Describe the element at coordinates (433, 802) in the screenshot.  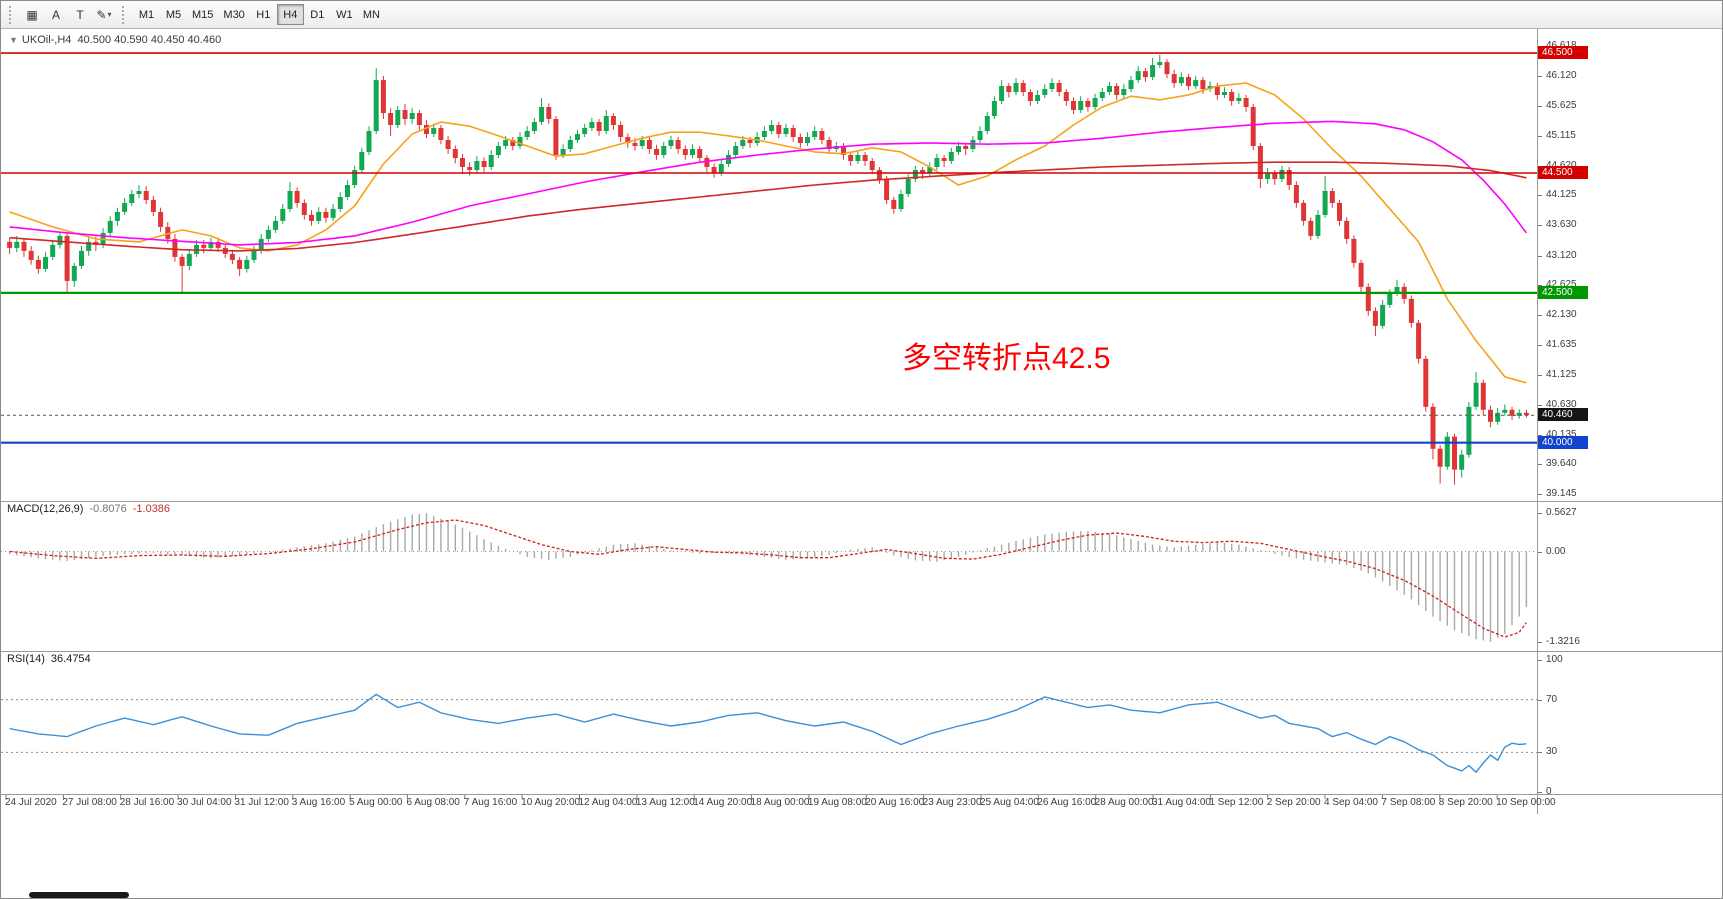
I see `time-label: 6 Aug 08:00` at that location.